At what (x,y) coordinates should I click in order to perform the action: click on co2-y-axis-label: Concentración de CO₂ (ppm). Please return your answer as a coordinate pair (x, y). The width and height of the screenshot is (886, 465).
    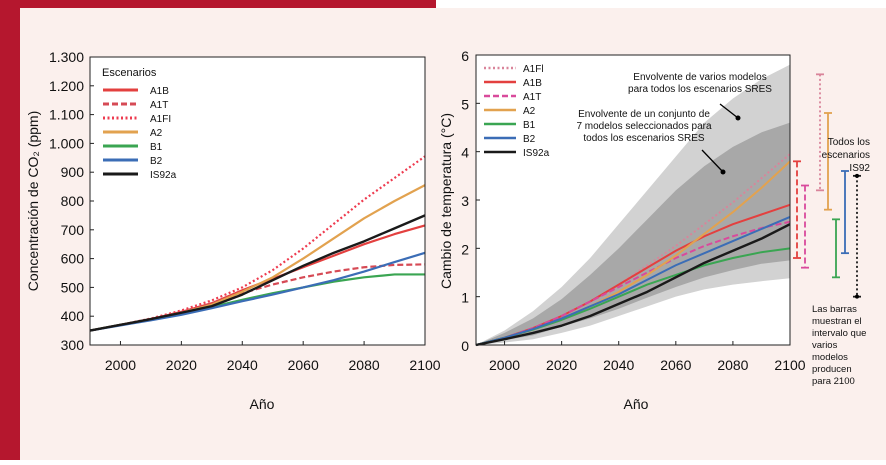
    Looking at the image, I should click on (33, 201).